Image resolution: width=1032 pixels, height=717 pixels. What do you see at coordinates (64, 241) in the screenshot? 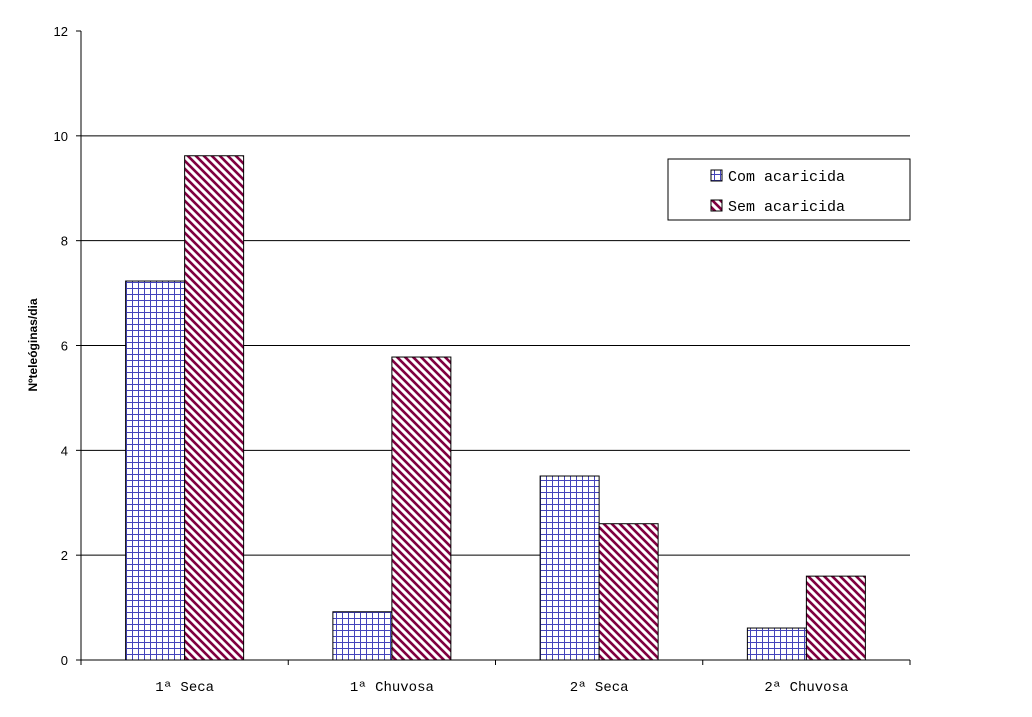
I see `y-tick-label: 8` at bounding box center [64, 241].